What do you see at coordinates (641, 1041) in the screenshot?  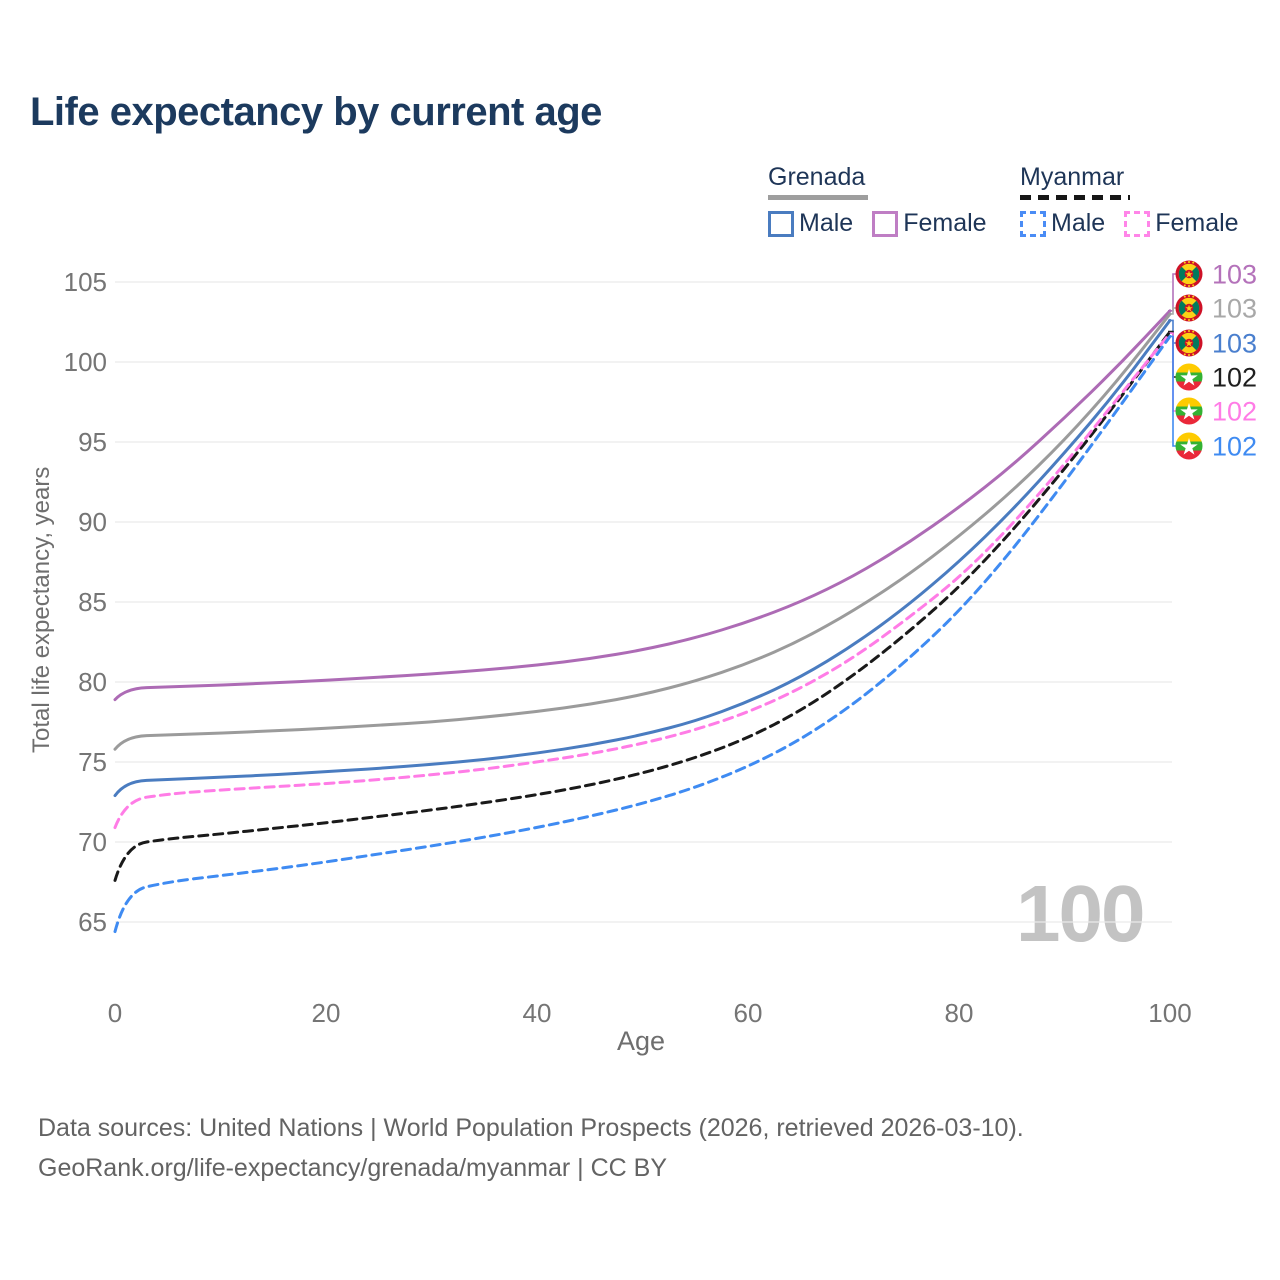 I see `x-axis-title: Age` at bounding box center [641, 1041].